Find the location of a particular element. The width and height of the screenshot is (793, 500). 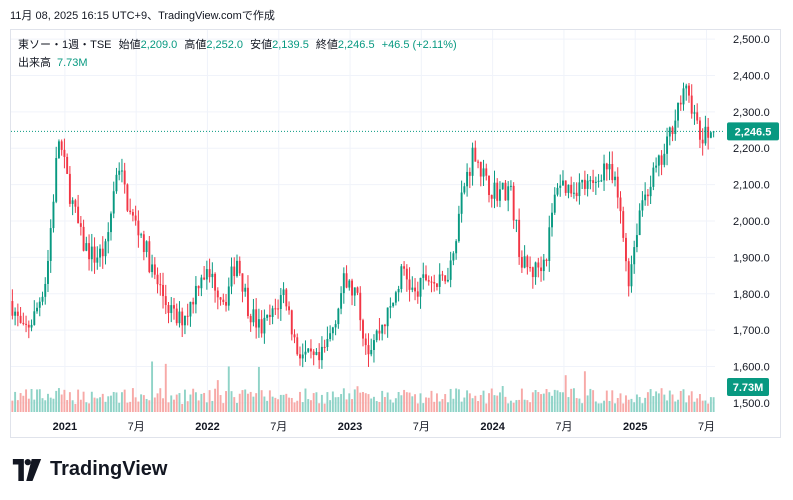

tradingview-brand: TradingView is located at coordinates (88, 469).